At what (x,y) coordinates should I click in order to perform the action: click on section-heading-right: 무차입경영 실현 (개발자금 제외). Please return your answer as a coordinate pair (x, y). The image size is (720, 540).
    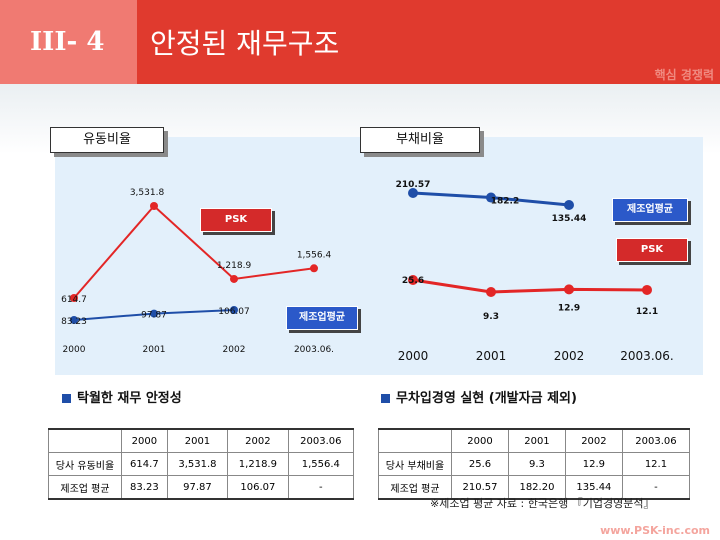
    Looking at the image, I should click on (479, 396).